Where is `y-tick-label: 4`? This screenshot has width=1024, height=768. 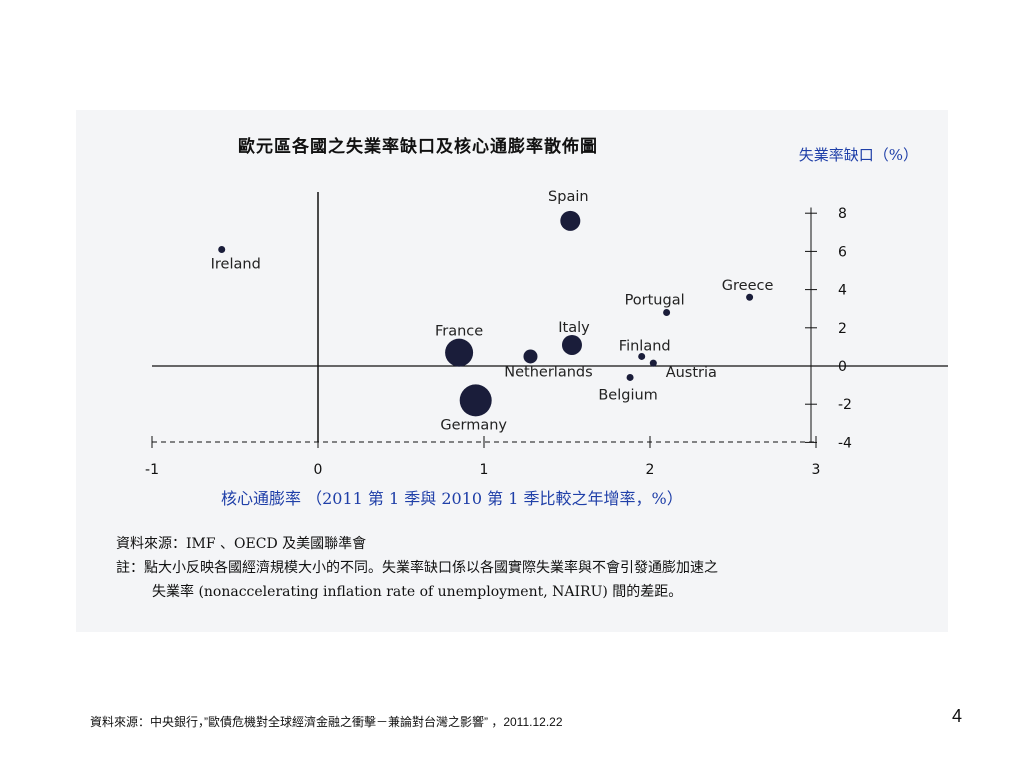
y-tick-label: 4 is located at coordinates (842, 291).